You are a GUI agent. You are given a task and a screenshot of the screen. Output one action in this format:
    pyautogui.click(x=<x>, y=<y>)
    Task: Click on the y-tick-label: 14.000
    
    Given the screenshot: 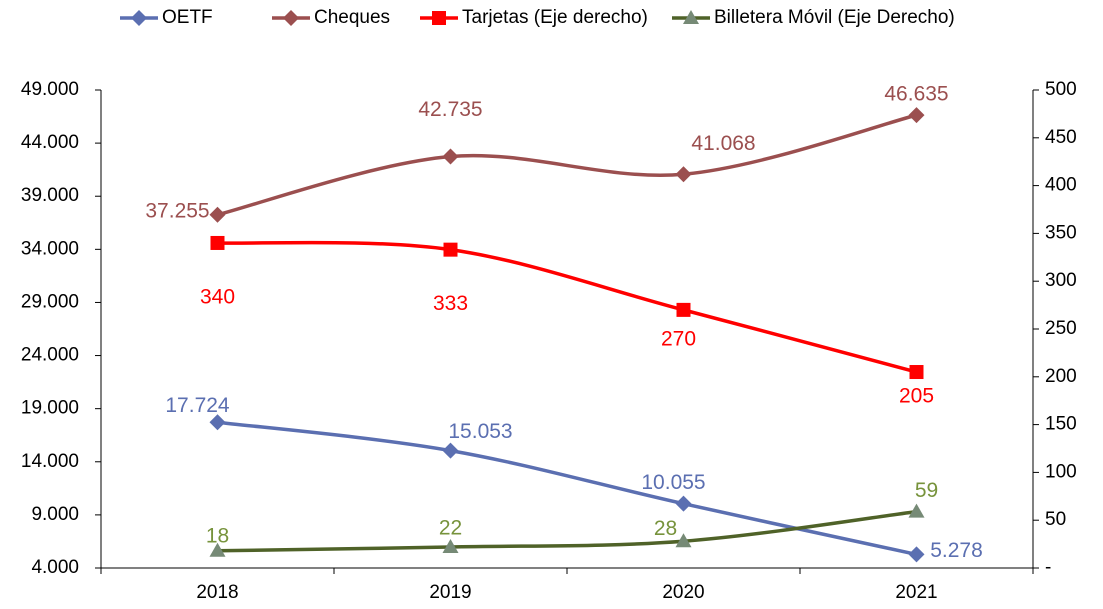 What is the action you would take?
    pyautogui.click(x=50, y=461)
    